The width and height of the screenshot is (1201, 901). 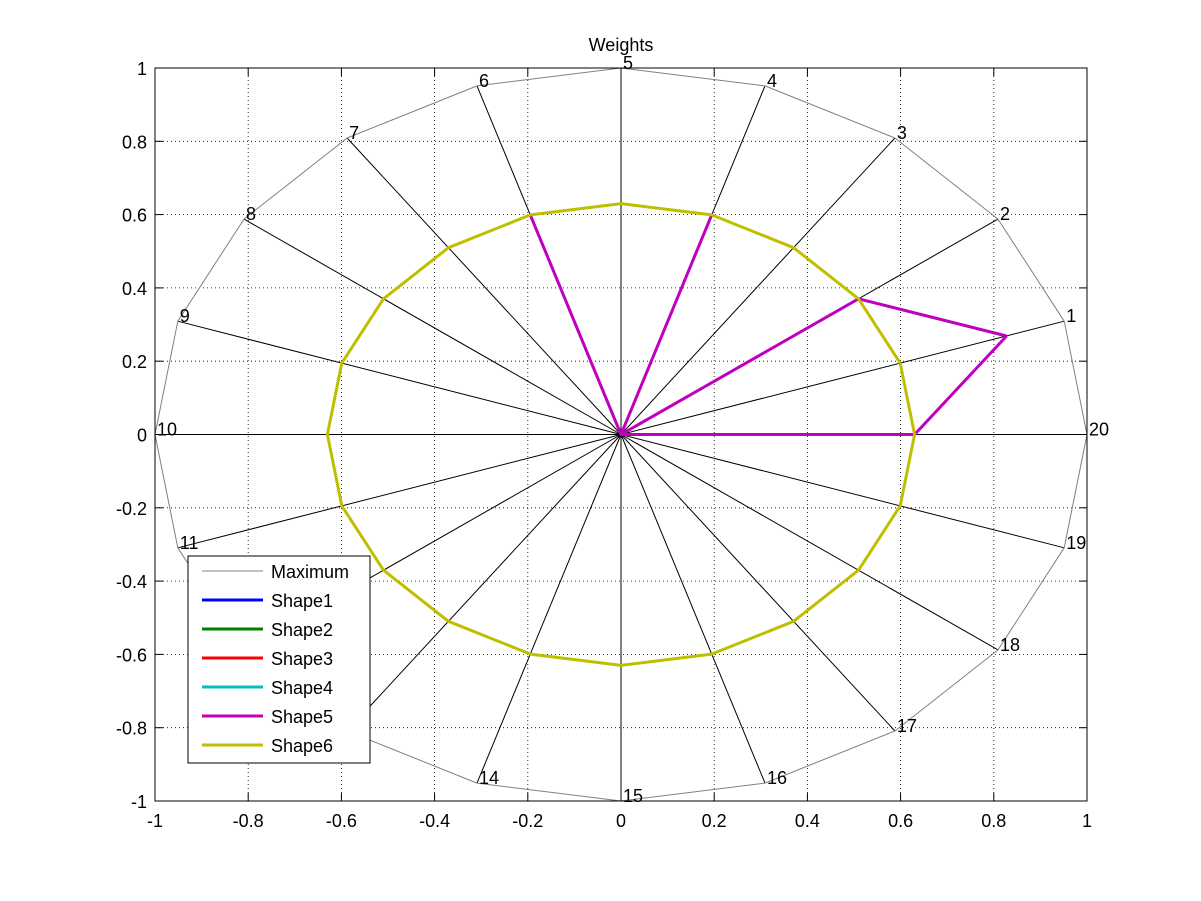 I want to click on y-tick-label: 0.8, so click(x=134, y=142).